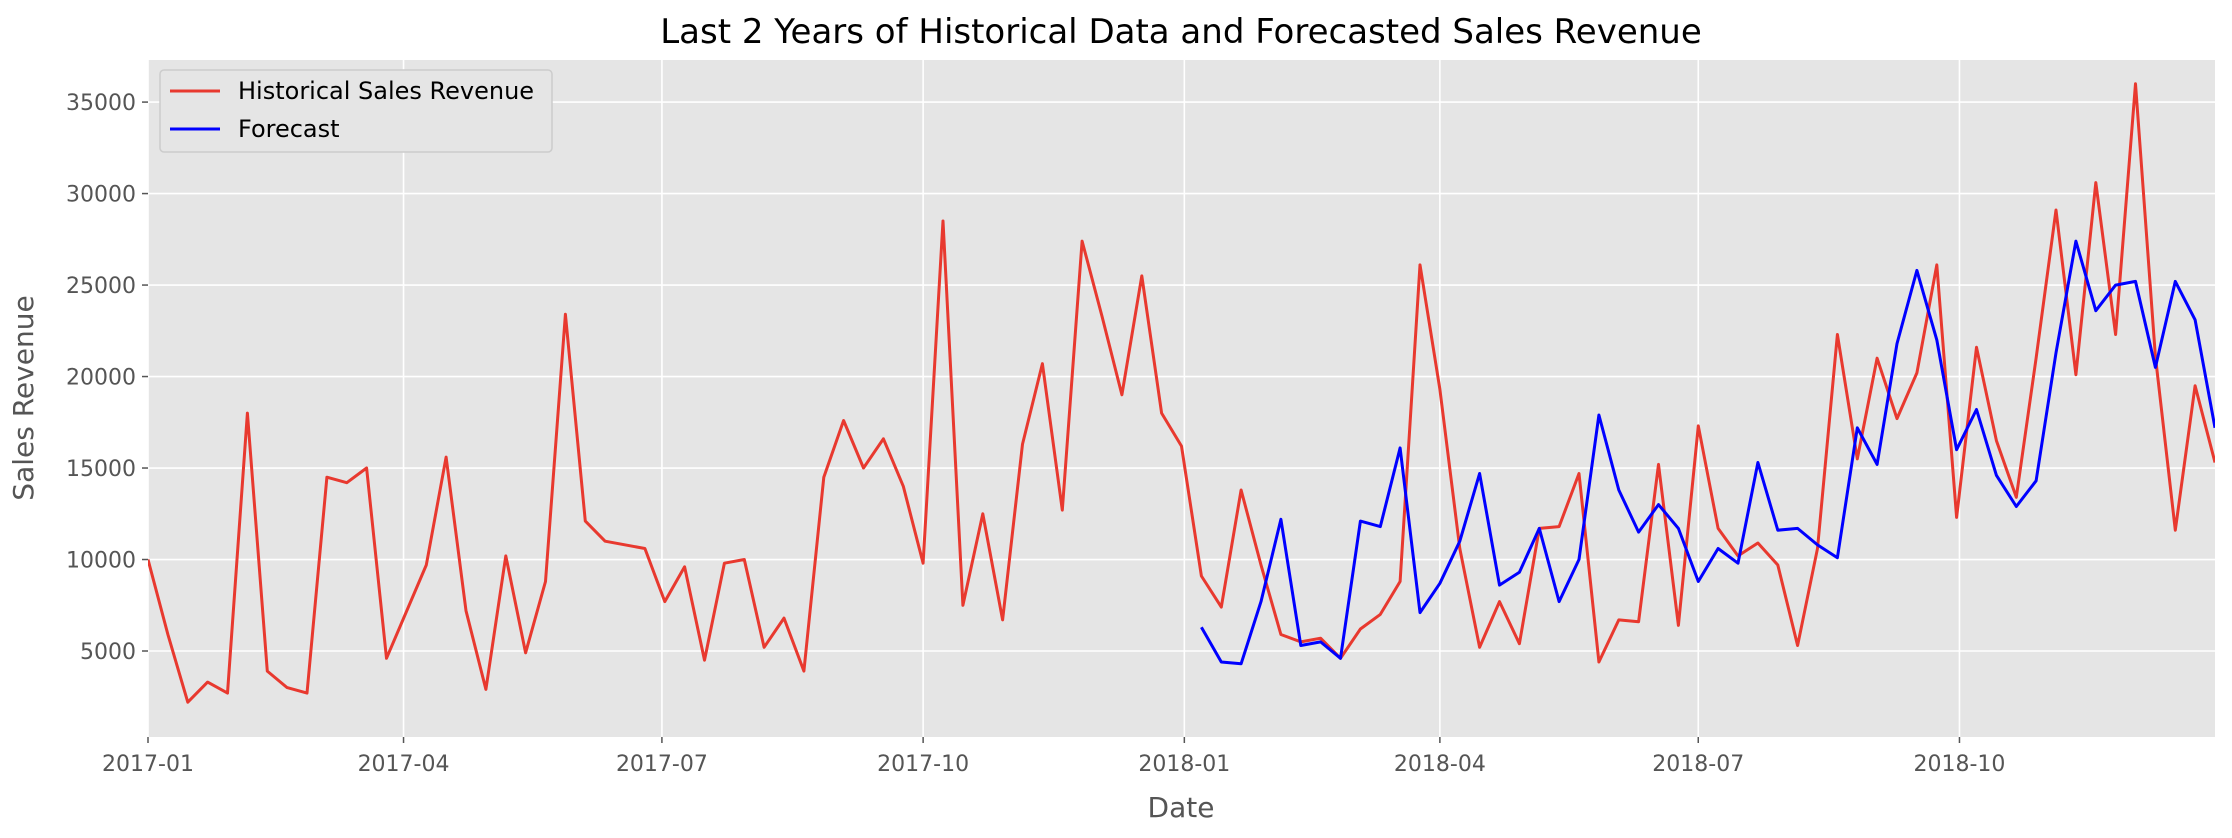 The image size is (2232, 838). I want to click on x-tick-label: 2017-10, so click(923, 764).